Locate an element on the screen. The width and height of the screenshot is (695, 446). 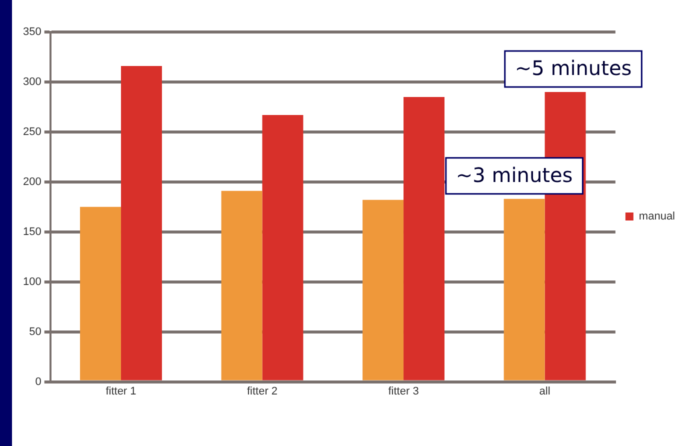
y-tick-label: 0 is located at coordinates (38, 382).